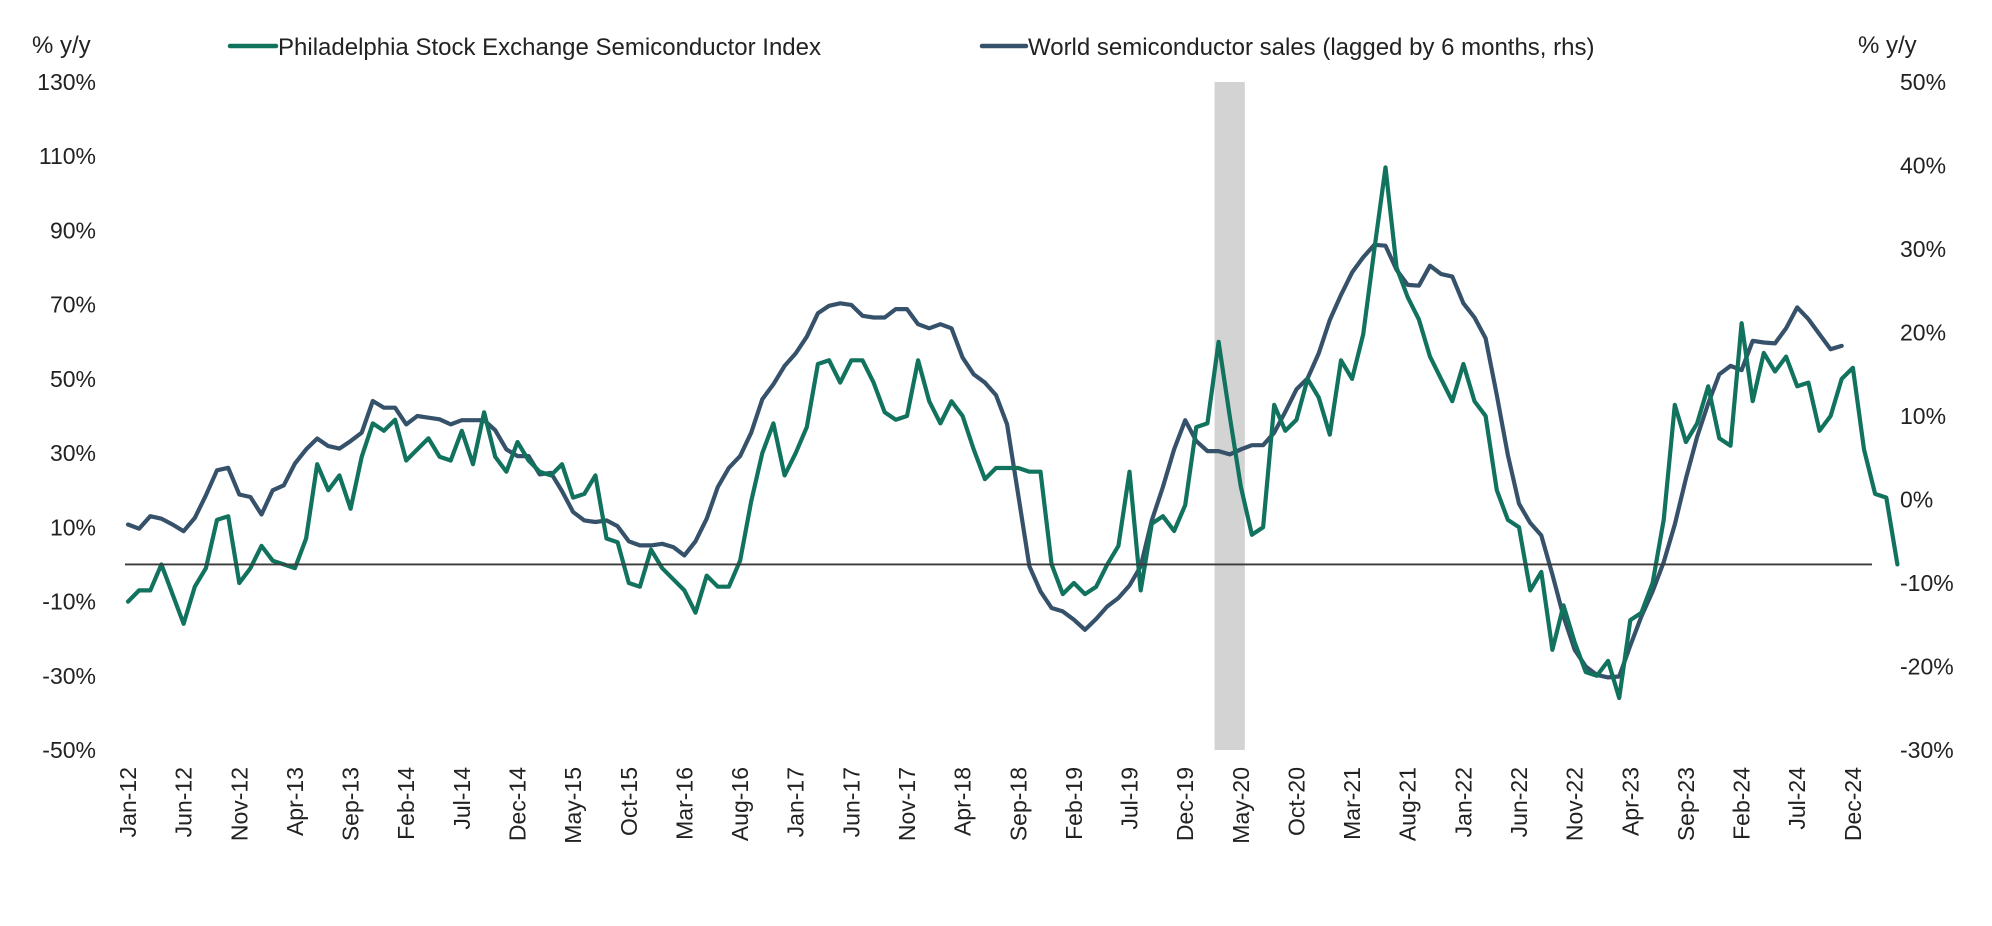  What do you see at coordinates (1074, 803) in the screenshot?
I see `x-tick-label: Feb-19` at bounding box center [1074, 803].